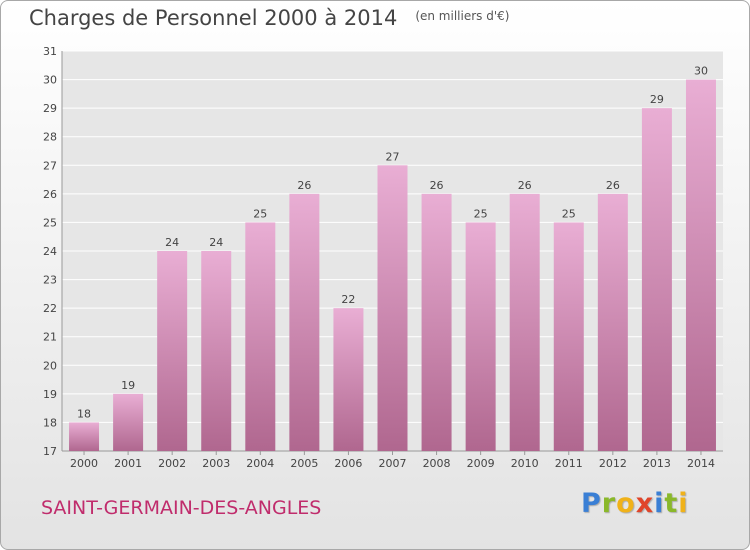  What do you see at coordinates (609, 503) in the screenshot?
I see `logo-letter: r` at bounding box center [609, 503].